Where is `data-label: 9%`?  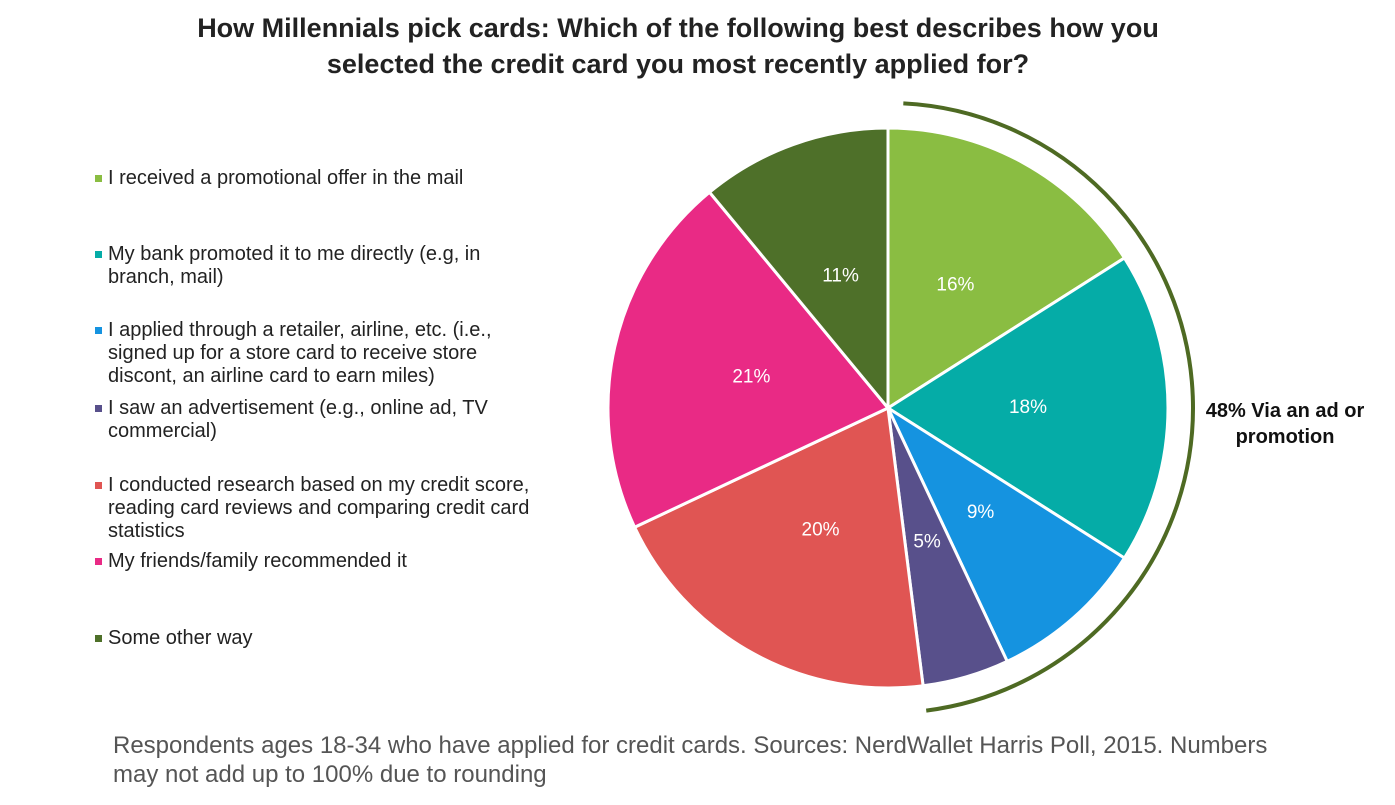
data-label: 9% is located at coordinates (981, 512).